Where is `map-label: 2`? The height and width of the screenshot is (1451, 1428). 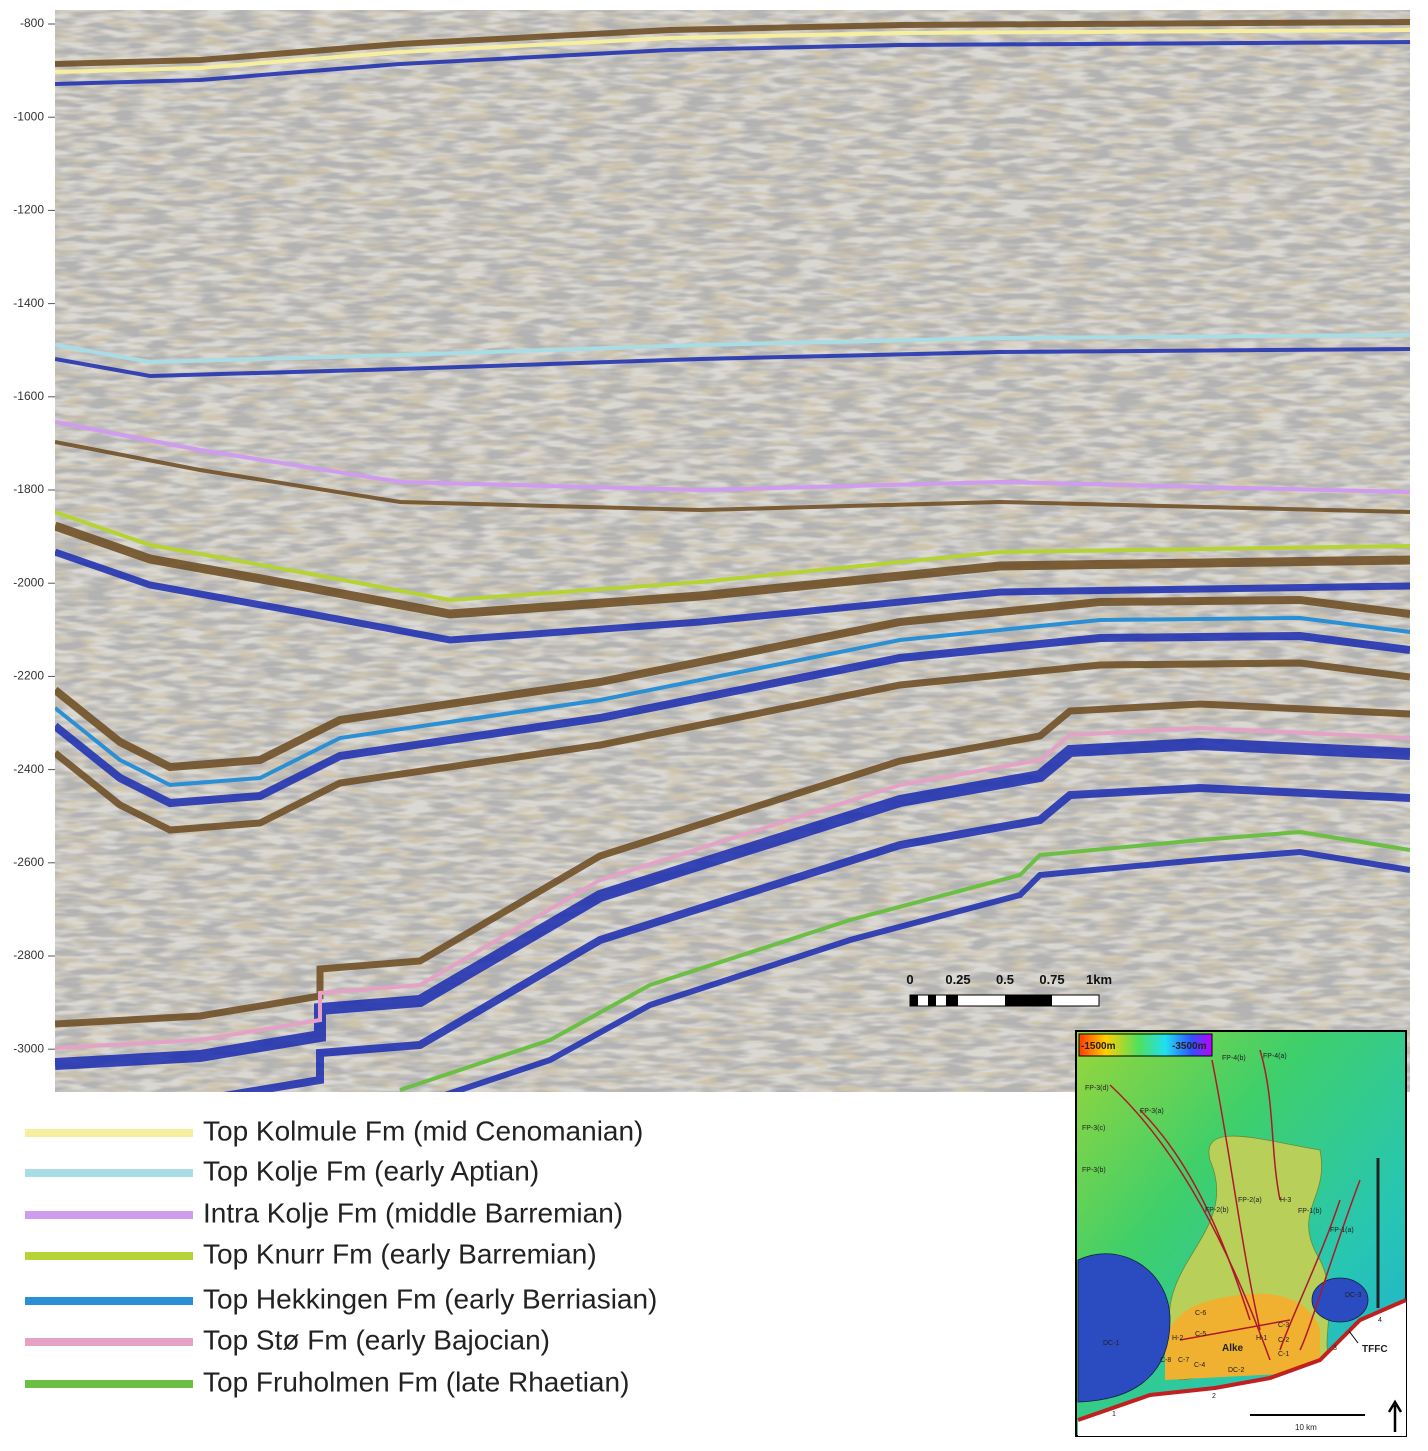
map-label: 2 is located at coordinates (1214, 1396).